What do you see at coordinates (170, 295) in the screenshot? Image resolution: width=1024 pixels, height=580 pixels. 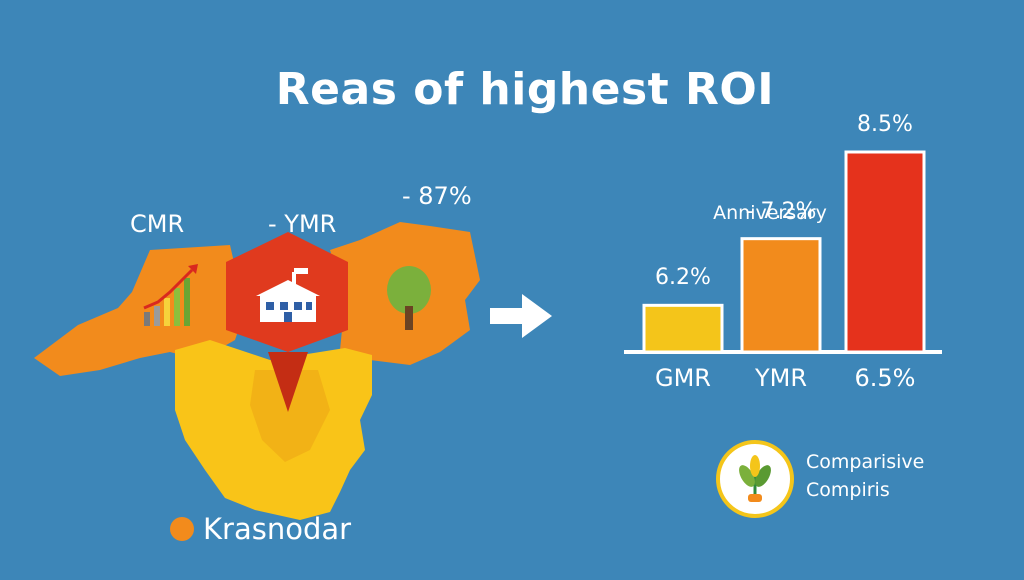 I see `growth-chart-icon` at bounding box center [170, 295].